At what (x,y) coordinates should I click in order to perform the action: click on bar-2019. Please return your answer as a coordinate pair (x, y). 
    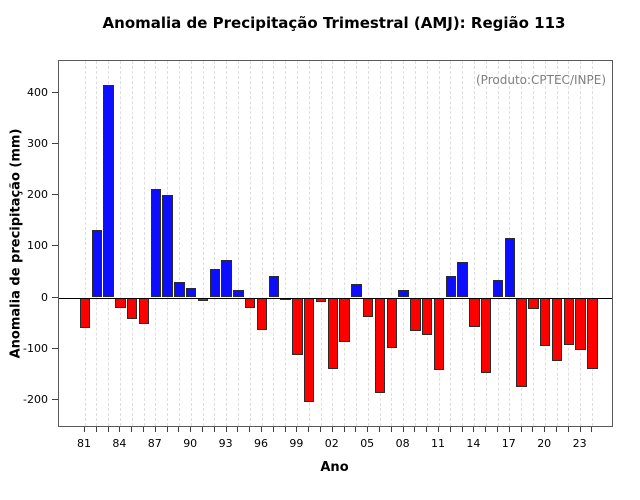
    Looking at the image, I should click on (533, 303).